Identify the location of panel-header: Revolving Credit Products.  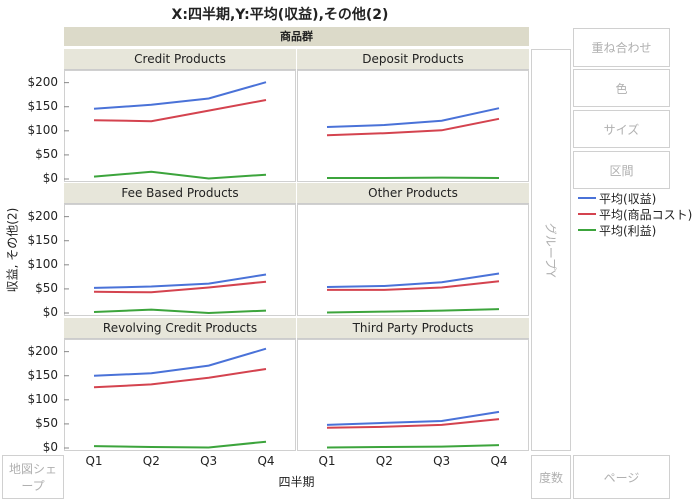
(180, 328).